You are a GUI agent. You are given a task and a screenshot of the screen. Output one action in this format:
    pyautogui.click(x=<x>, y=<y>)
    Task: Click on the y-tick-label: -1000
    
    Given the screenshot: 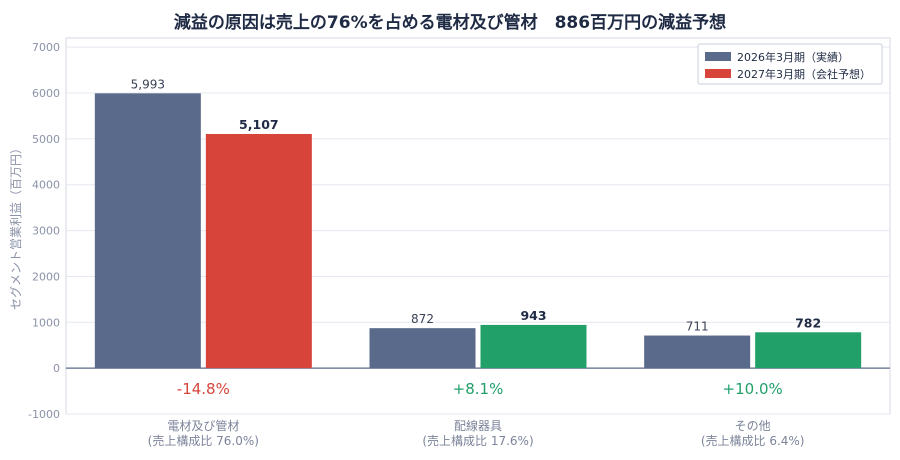 What is the action you would take?
    pyautogui.click(x=44, y=414)
    